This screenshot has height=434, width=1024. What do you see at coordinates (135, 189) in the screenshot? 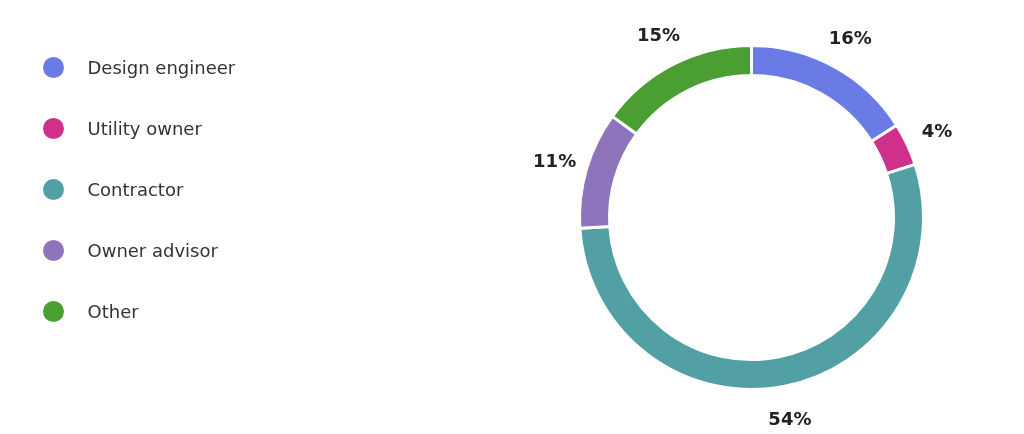
I see `legend-label: Contractor` at bounding box center [135, 189].